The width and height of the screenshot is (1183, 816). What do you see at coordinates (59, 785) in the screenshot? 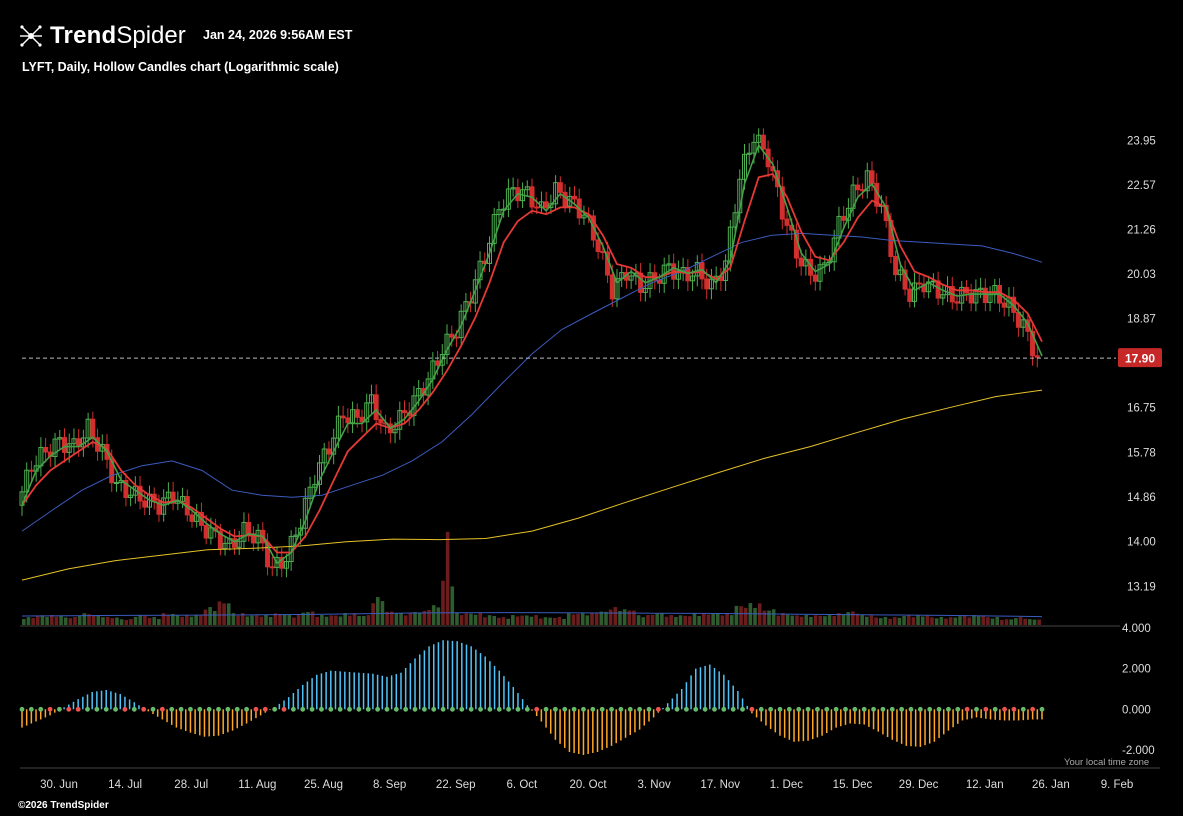
I see `time-tick-label: 30. Jun` at bounding box center [59, 785].